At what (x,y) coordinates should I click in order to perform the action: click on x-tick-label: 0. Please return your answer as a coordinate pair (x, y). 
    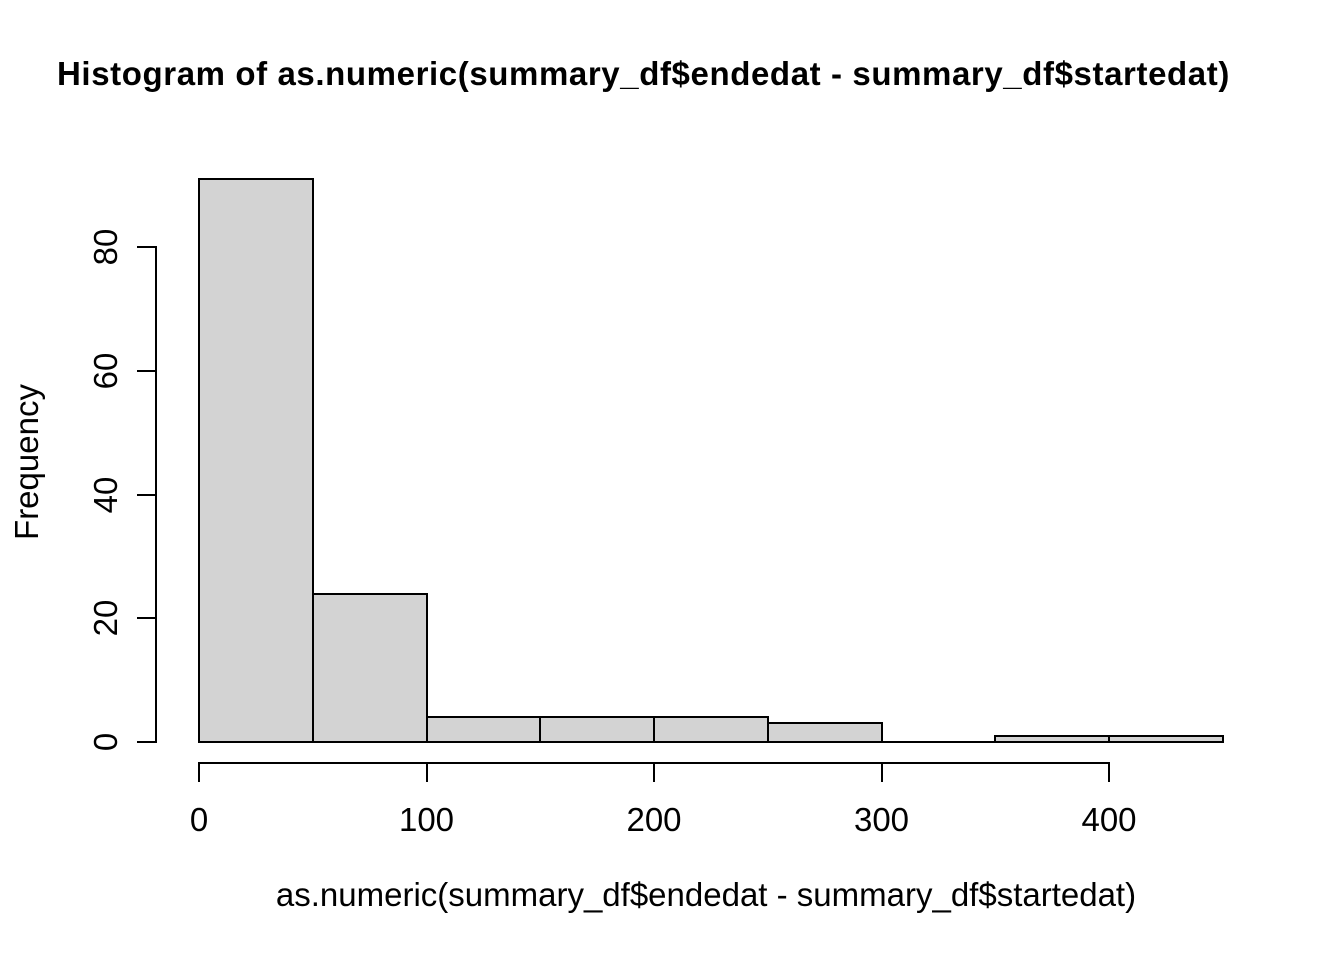
    Looking at the image, I should click on (199, 819).